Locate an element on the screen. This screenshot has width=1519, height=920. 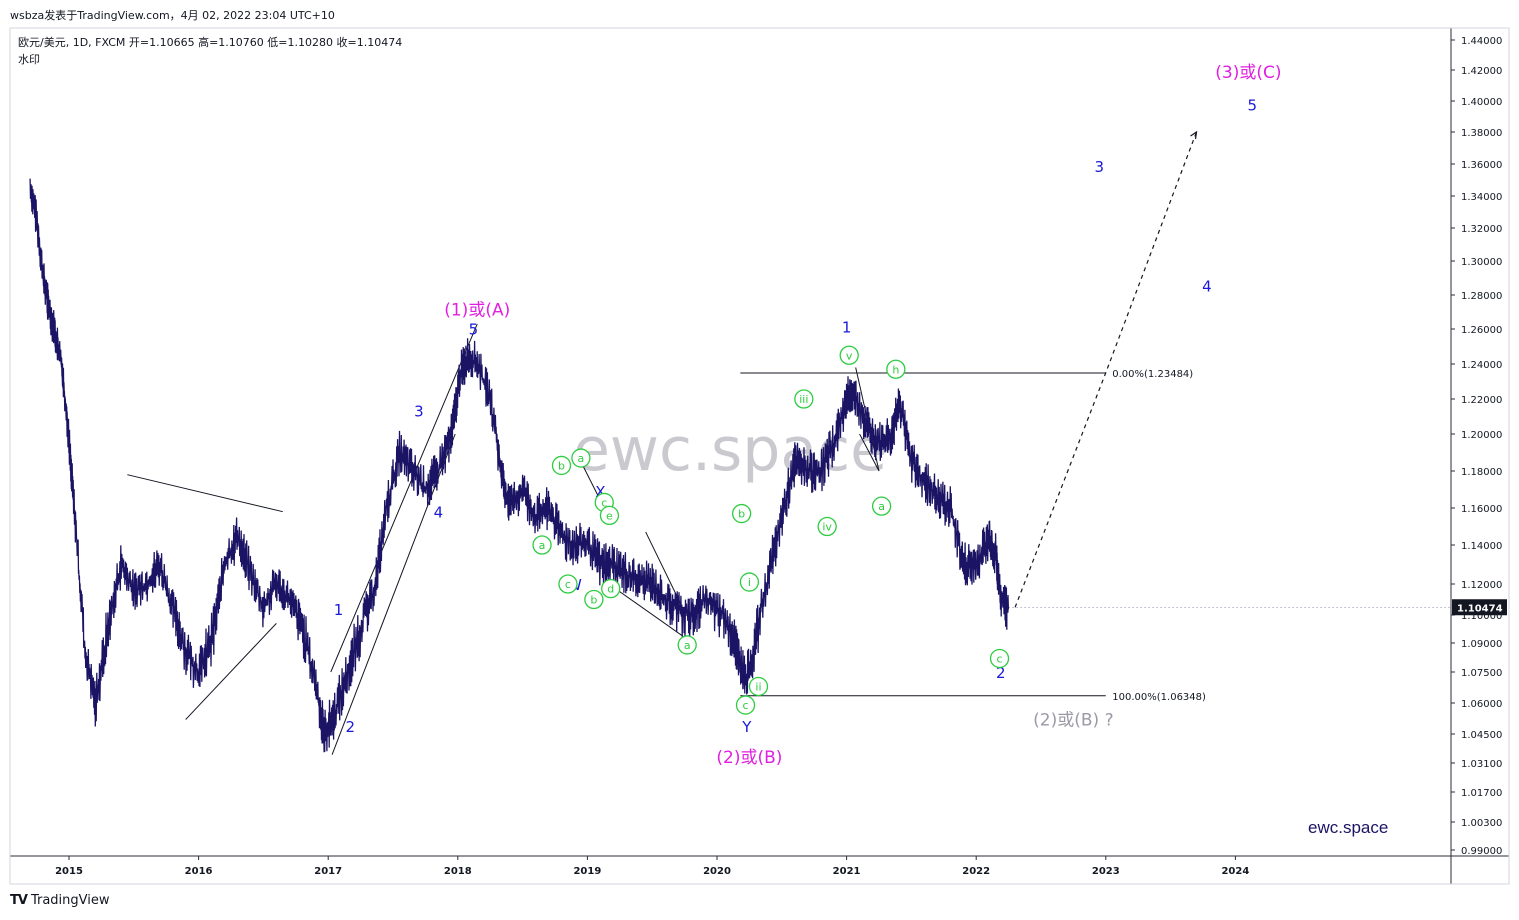
subwave-label: e is located at coordinates (609, 515).